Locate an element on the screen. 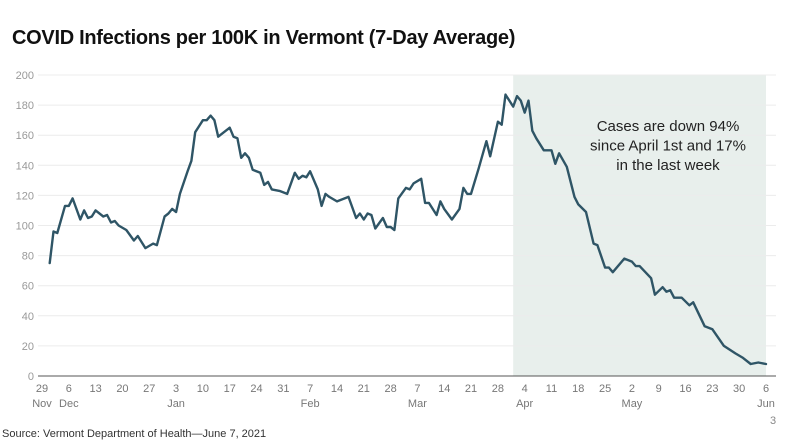  y-tick-label: 0 is located at coordinates (31, 377).